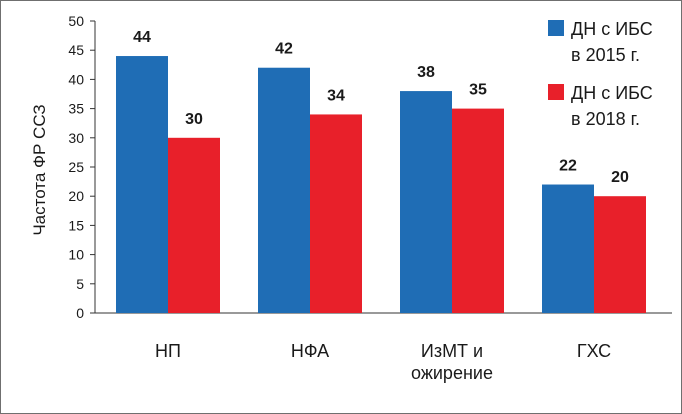  Describe the element at coordinates (80, 313) in the screenshot. I see `y-tick-label: 0` at that location.